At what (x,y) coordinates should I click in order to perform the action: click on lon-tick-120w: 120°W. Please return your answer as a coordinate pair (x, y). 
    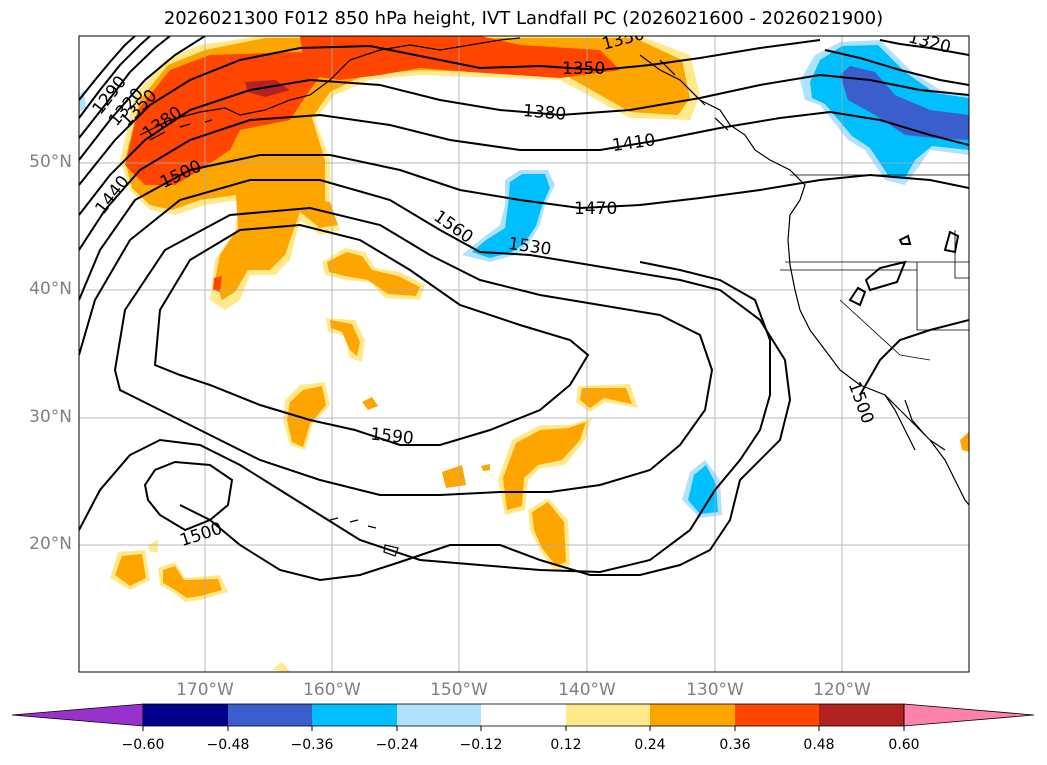
    Looking at the image, I should click on (842, 690).